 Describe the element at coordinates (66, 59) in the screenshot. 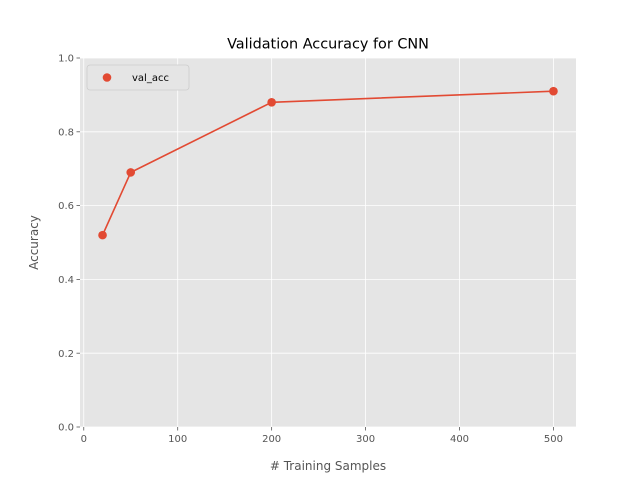

I see `y-tick-label: 1.0` at that location.